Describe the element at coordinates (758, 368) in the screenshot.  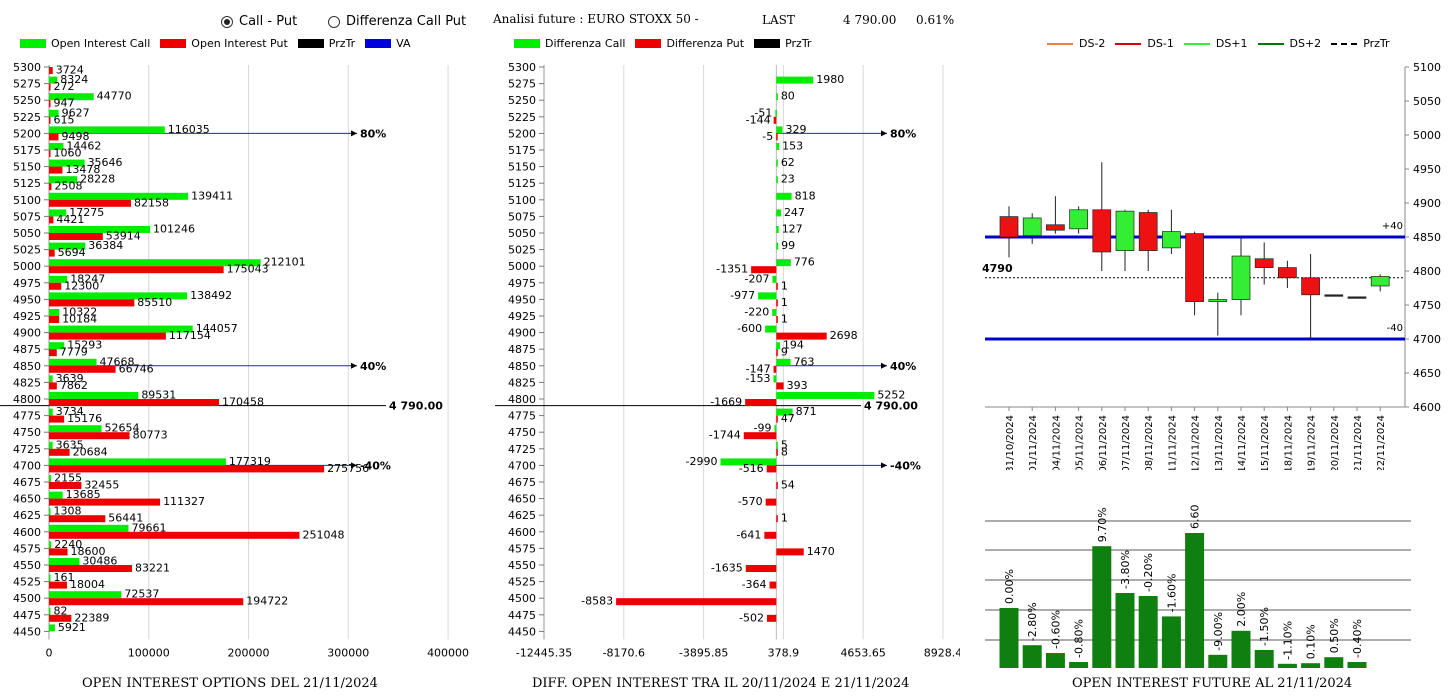
I see `bar-value-label: -147` at that location.